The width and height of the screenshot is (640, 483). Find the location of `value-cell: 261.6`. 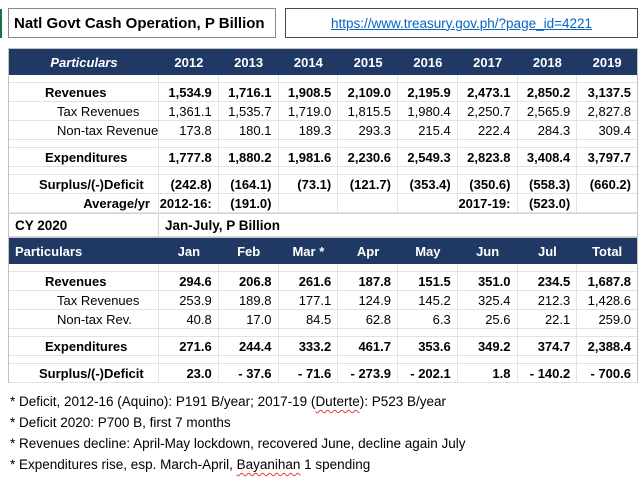

value-cell: 261.6 is located at coordinates (308, 281).